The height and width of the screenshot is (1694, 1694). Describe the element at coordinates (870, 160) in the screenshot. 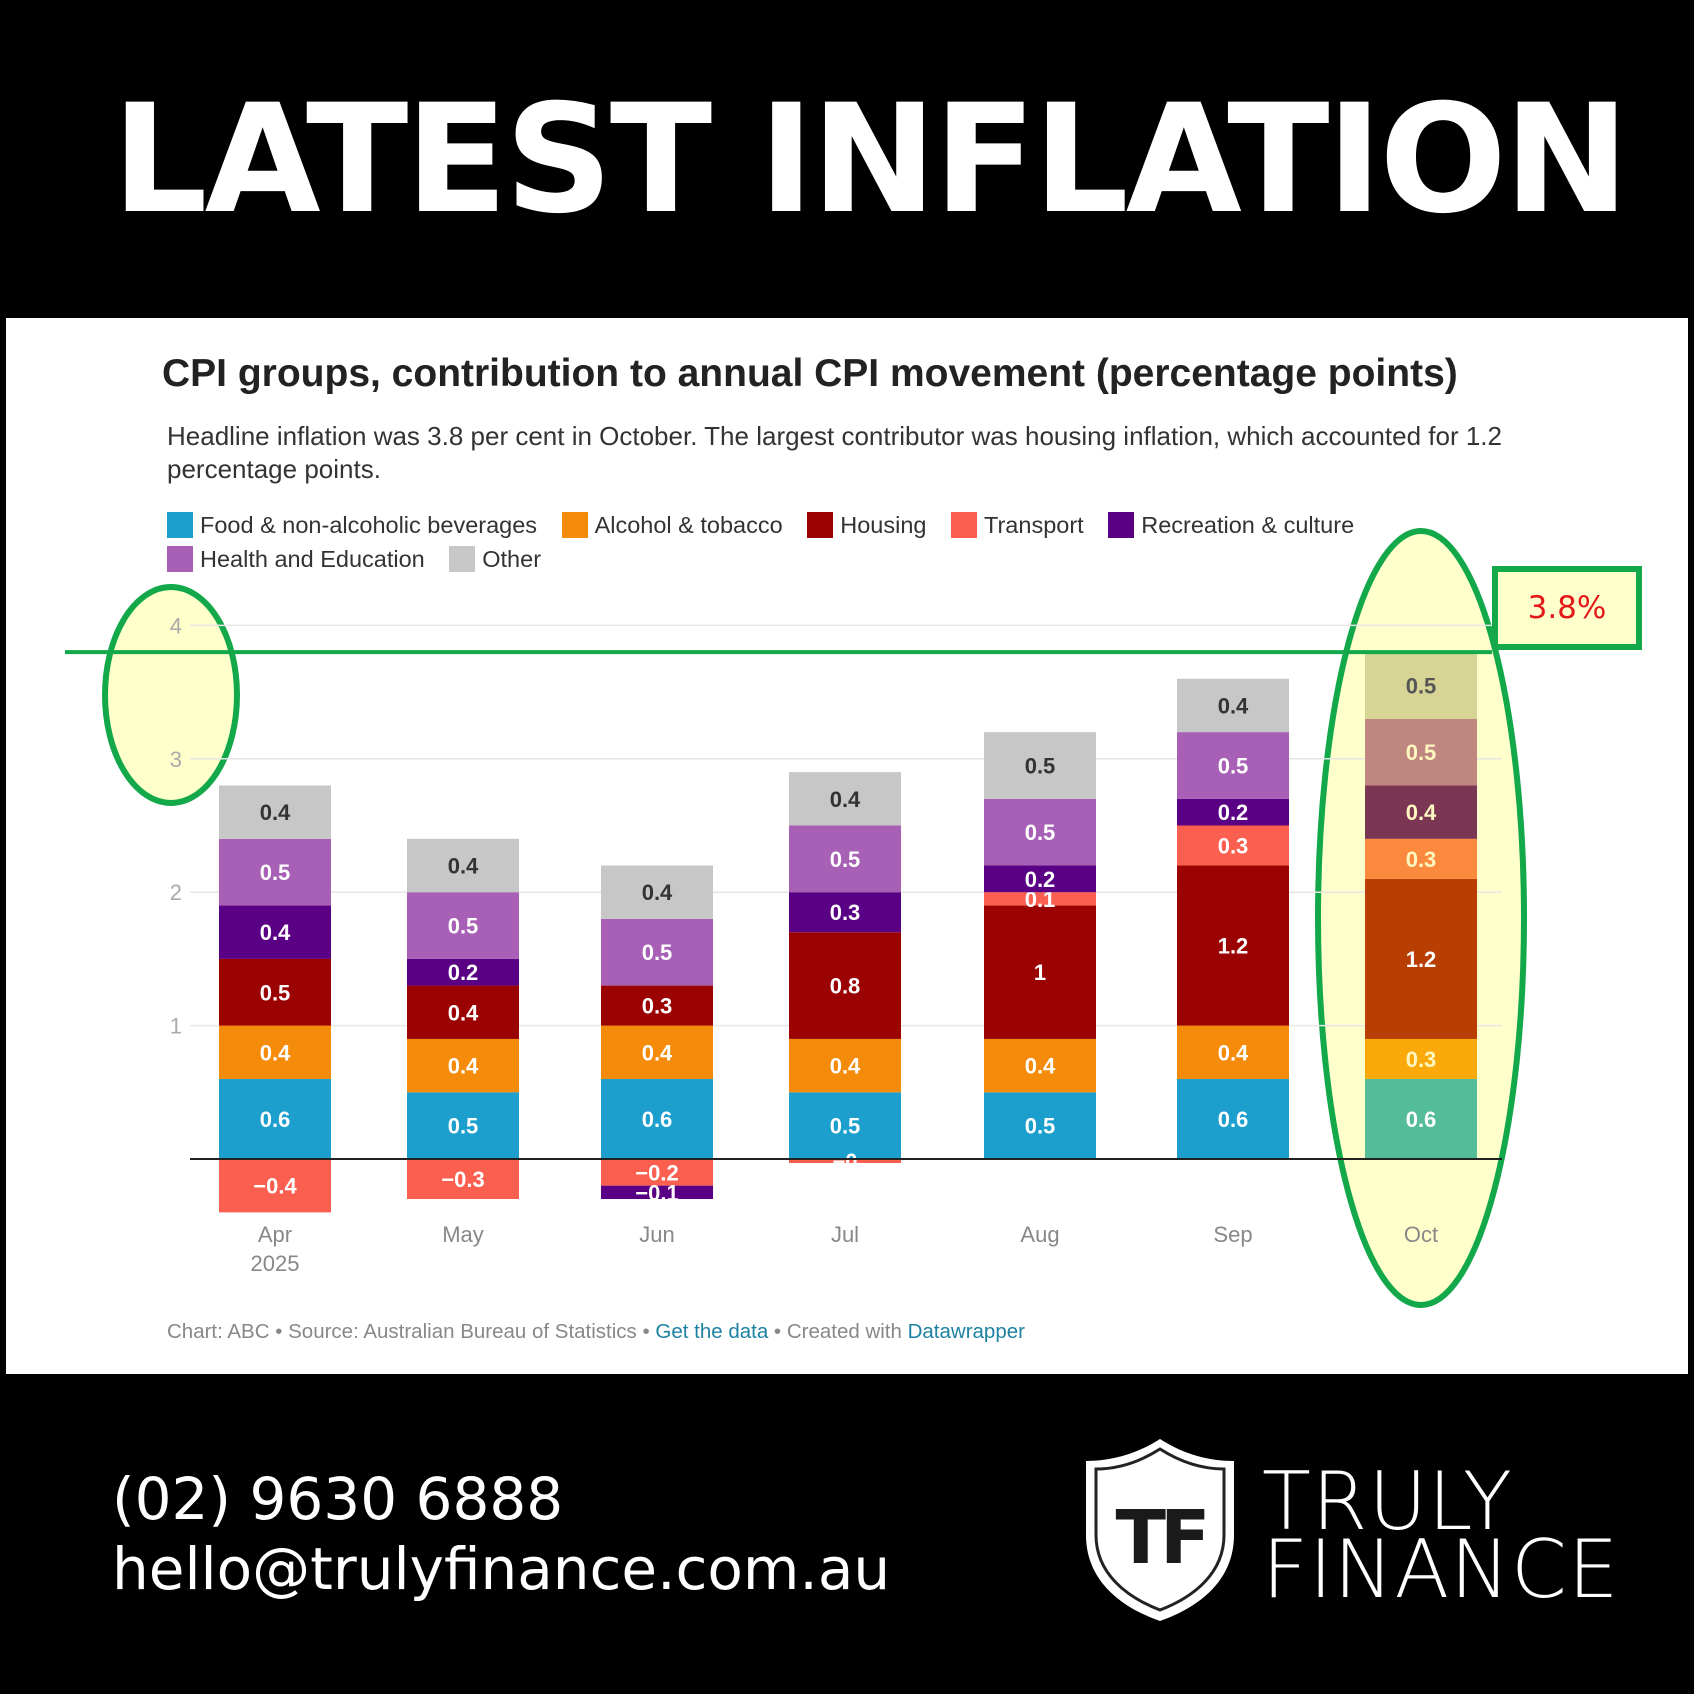

I see `headline: LATEST INFLATION` at that location.